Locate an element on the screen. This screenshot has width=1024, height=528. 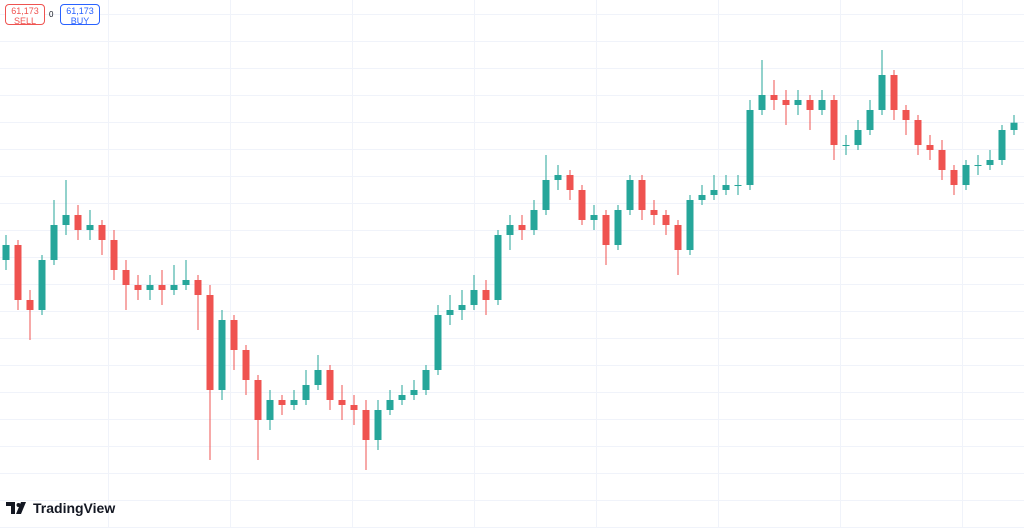
buy-price: 61,173 is located at coordinates (80, 11).